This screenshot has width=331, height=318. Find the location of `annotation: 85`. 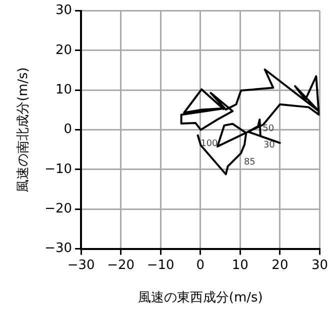

annotation: 85 is located at coordinates (250, 163).